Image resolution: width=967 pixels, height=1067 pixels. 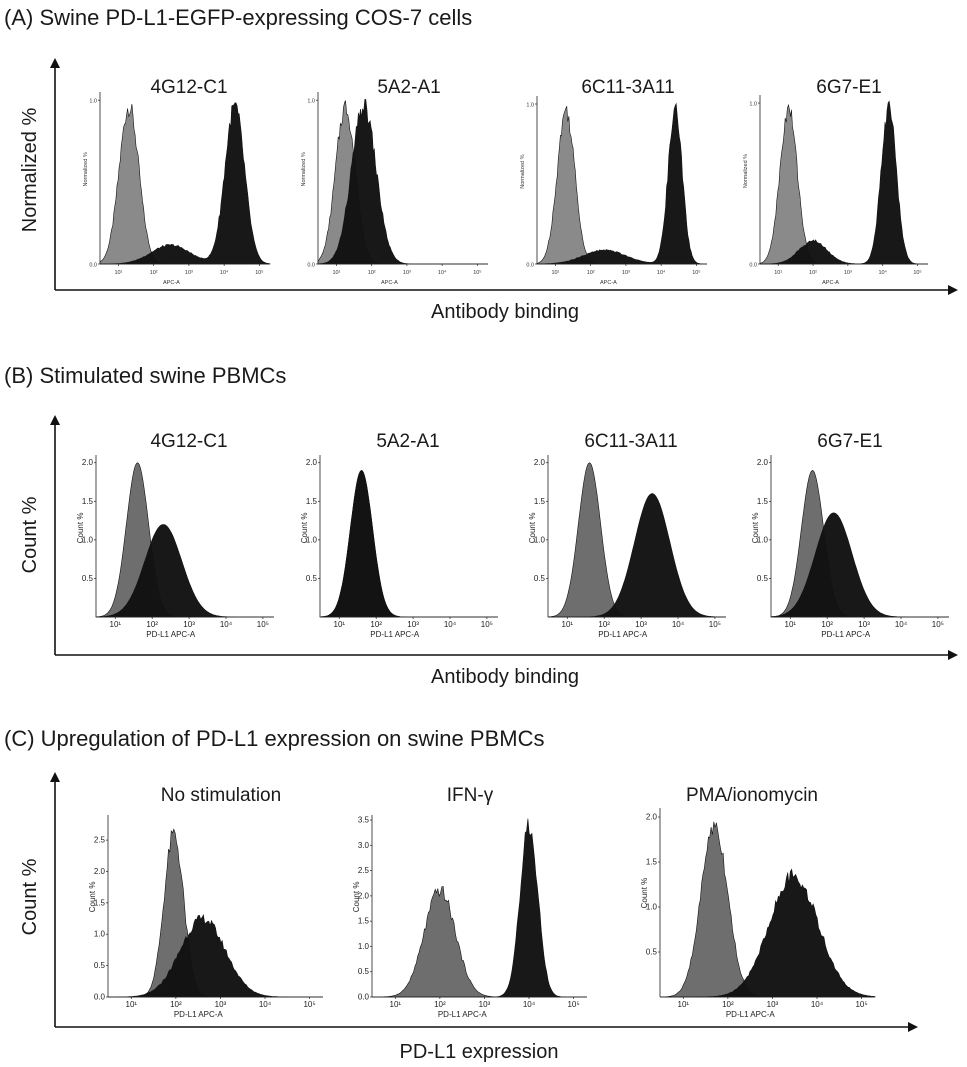 What do you see at coordinates (849, 441) in the screenshot?
I see `plot-label: 6G7-E1` at bounding box center [849, 441].